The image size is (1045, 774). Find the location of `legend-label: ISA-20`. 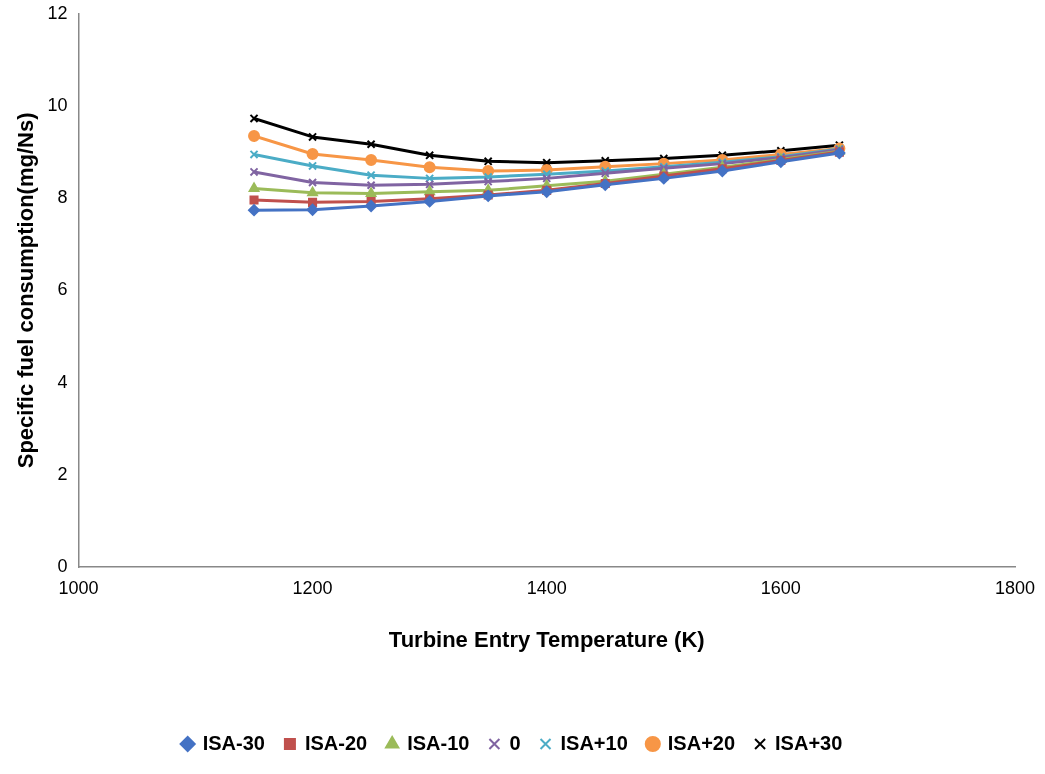

legend-label: ISA-20 is located at coordinates (336, 742).